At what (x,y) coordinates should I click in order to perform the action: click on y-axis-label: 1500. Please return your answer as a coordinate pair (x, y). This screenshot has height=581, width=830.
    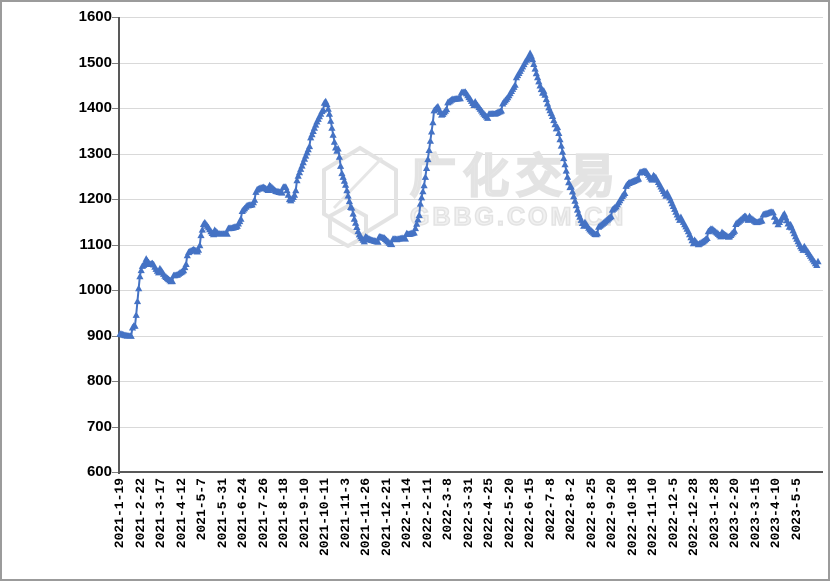
    Looking at the image, I should click on (95, 62).